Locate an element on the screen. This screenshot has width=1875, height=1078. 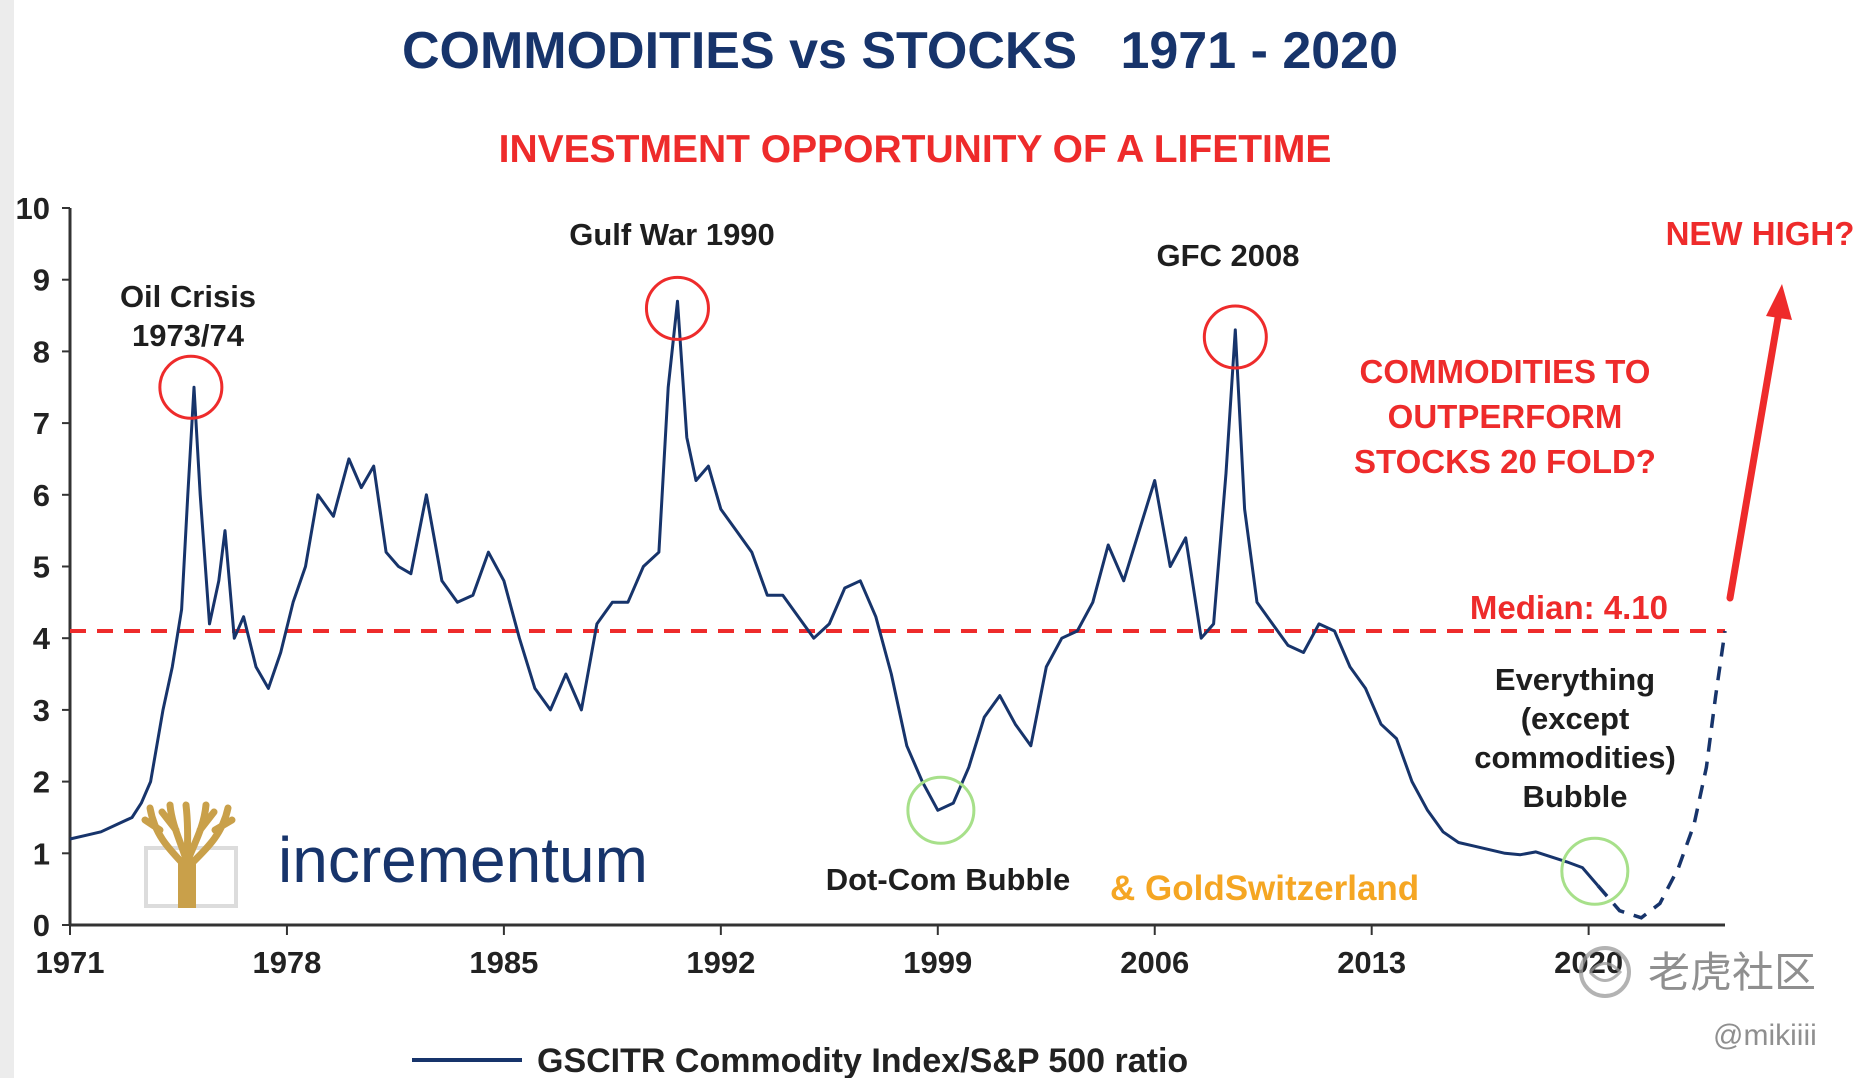
x-tick-label: 2013 is located at coordinates (1371, 962).